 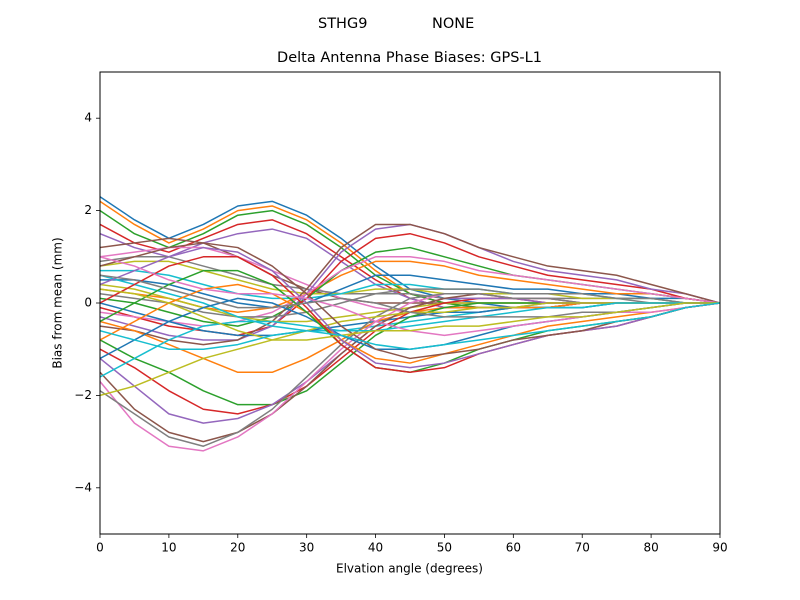 I want to click on x-tick-label: 10, so click(x=168, y=548).